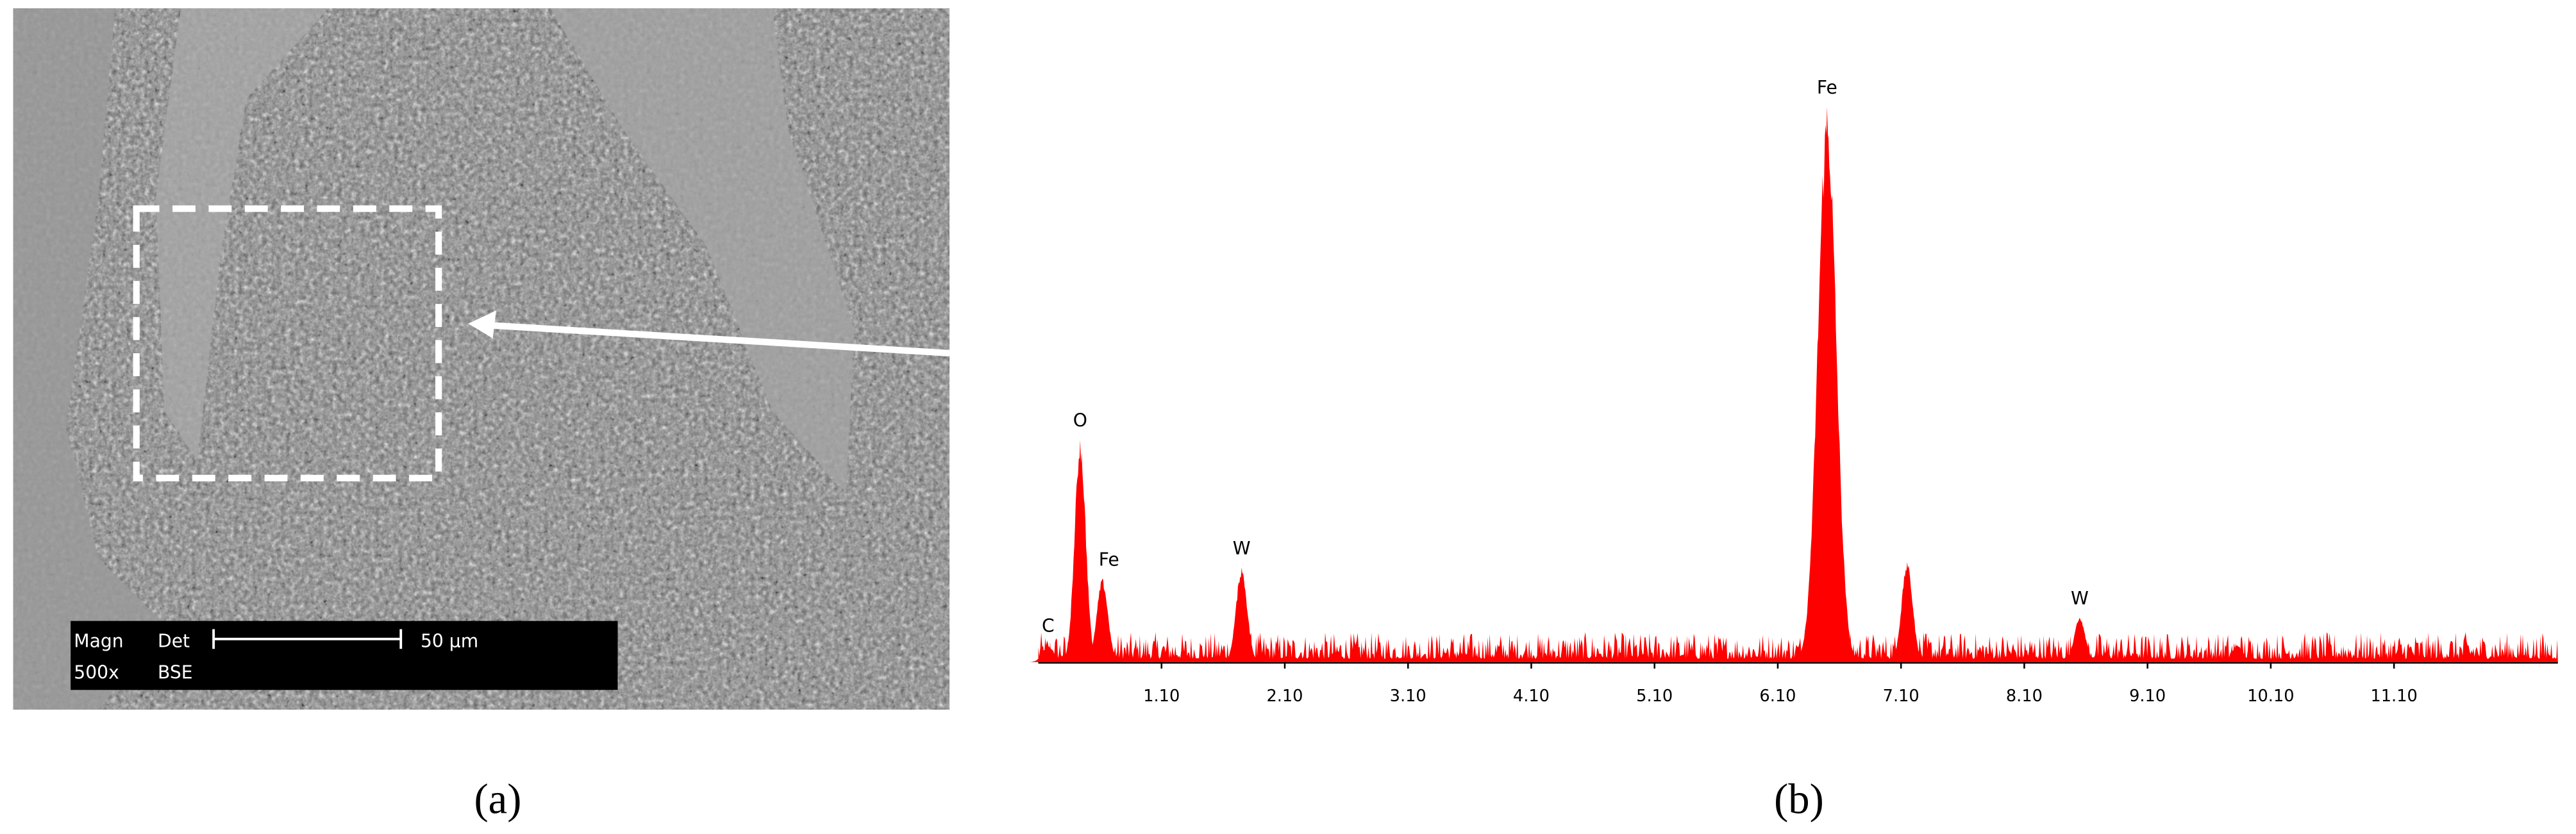 The image size is (2576, 834). What do you see at coordinates (2024, 696) in the screenshot?
I see `x-tick-label: 8.10` at bounding box center [2024, 696].